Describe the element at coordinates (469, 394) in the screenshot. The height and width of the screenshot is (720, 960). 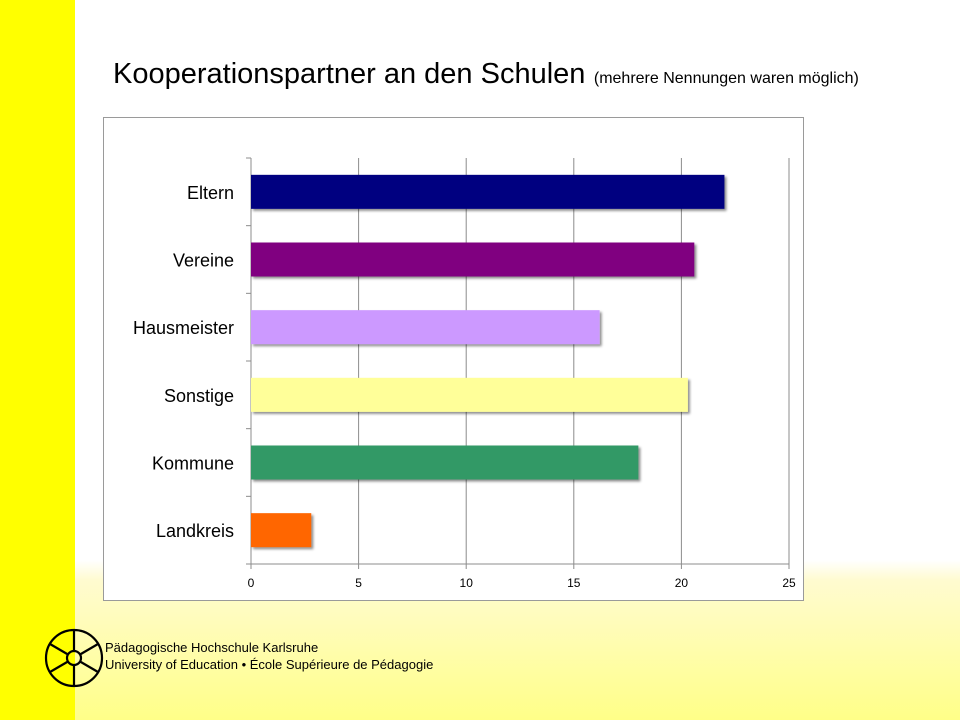
I see `bar-sonstige` at that location.